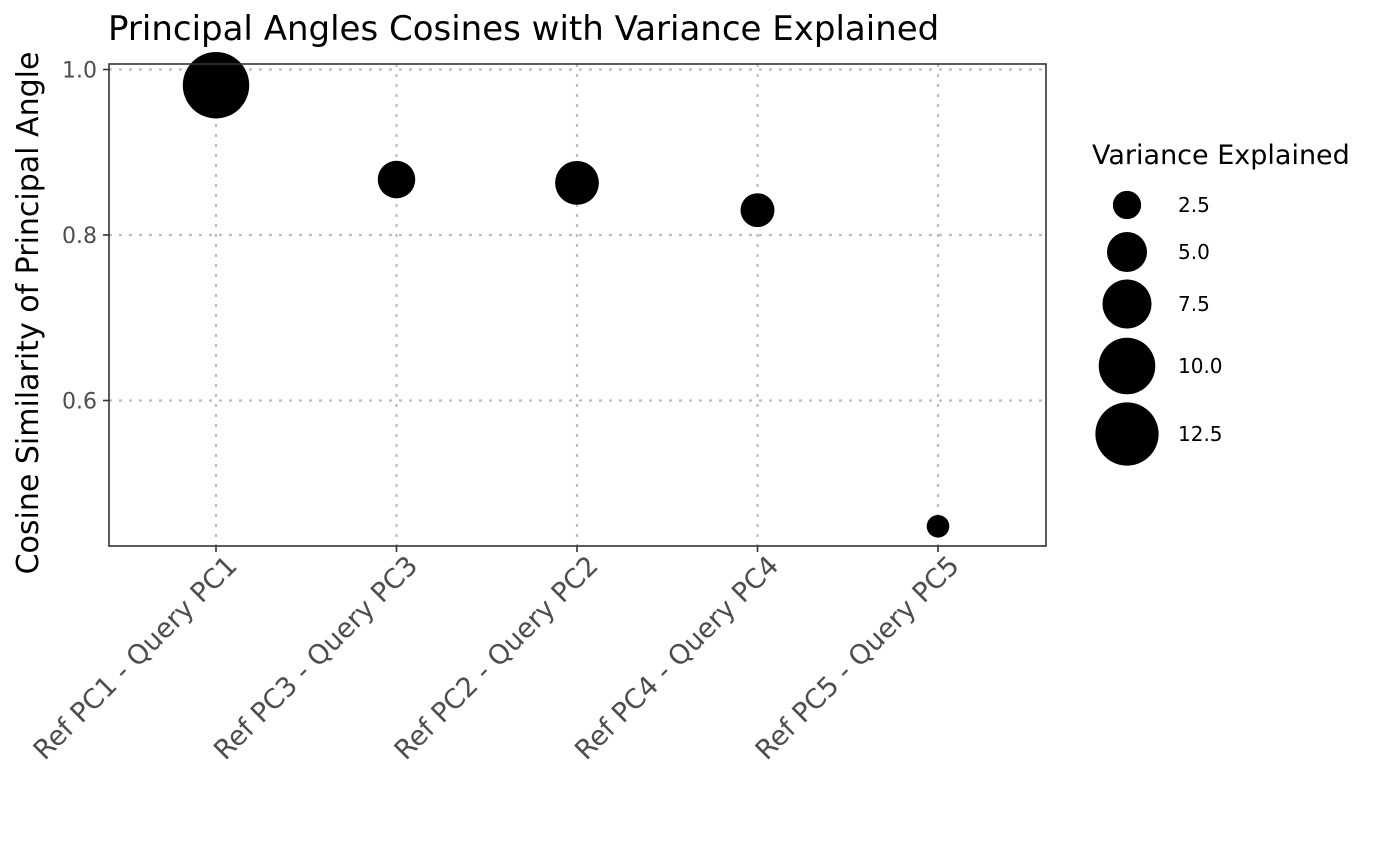  What do you see at coordinates (1194, 304) in the screenshot?
I see `legend-label-2: 7.5` at bounding box center [1194, 304].